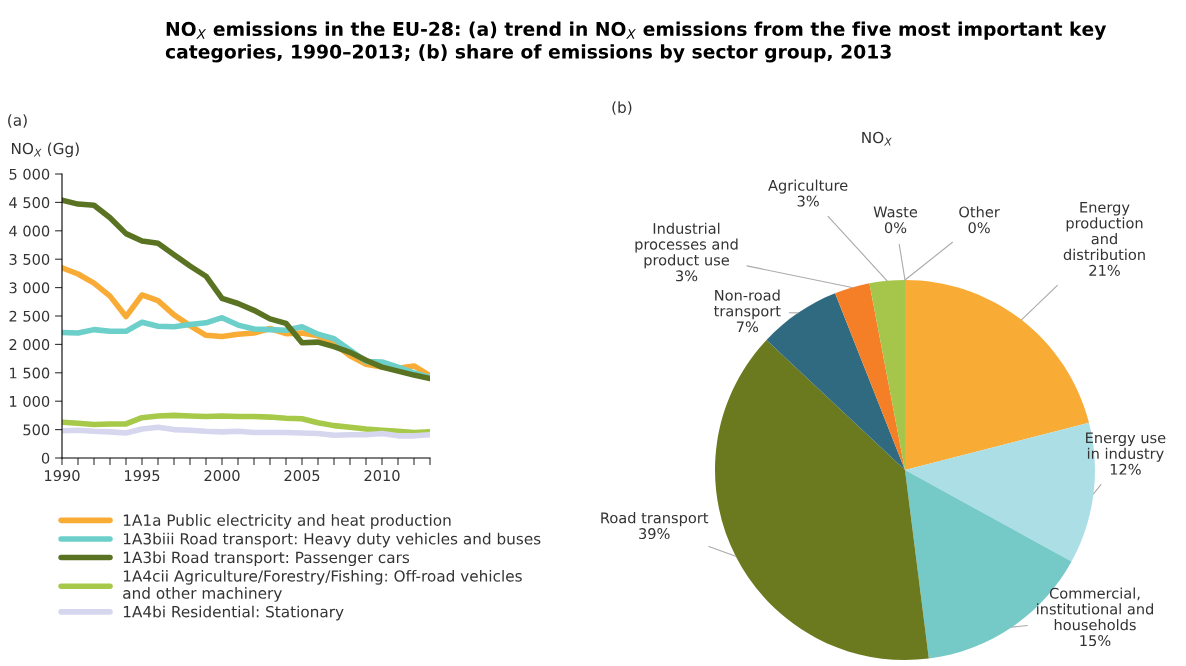 This screenshot has height=666, width=1186. I want to click on data-label: 39%, so click(654, 534).